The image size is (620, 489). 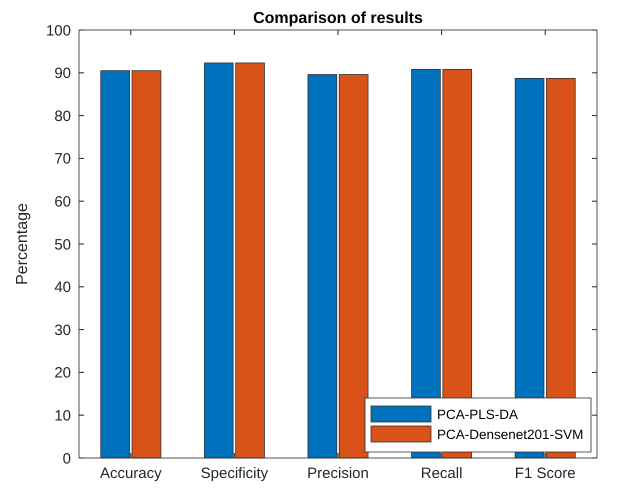 I want to click on y-tick-label: 70, so click(x=62, y=159).